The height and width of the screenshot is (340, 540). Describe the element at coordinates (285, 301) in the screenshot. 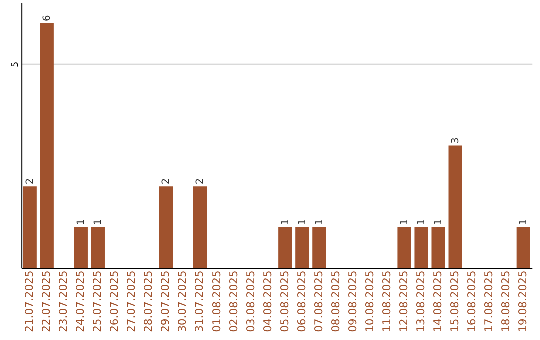

I see `x-tick-label: 05.08.2025` at that location.